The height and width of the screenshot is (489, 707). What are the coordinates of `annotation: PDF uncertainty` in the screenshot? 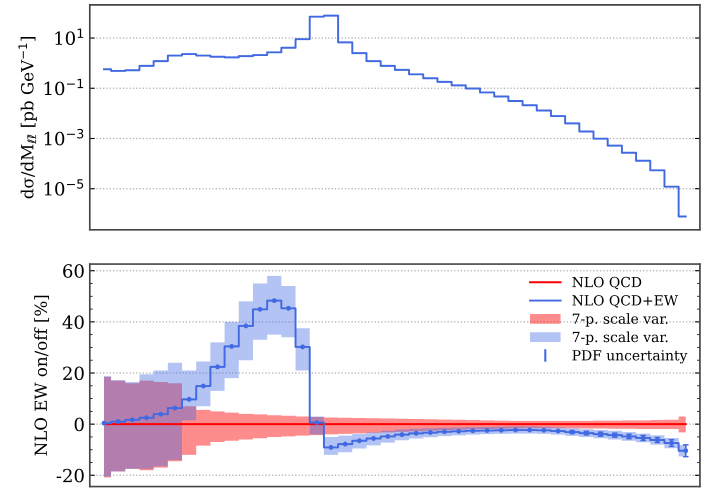 It's located at (630, 357).